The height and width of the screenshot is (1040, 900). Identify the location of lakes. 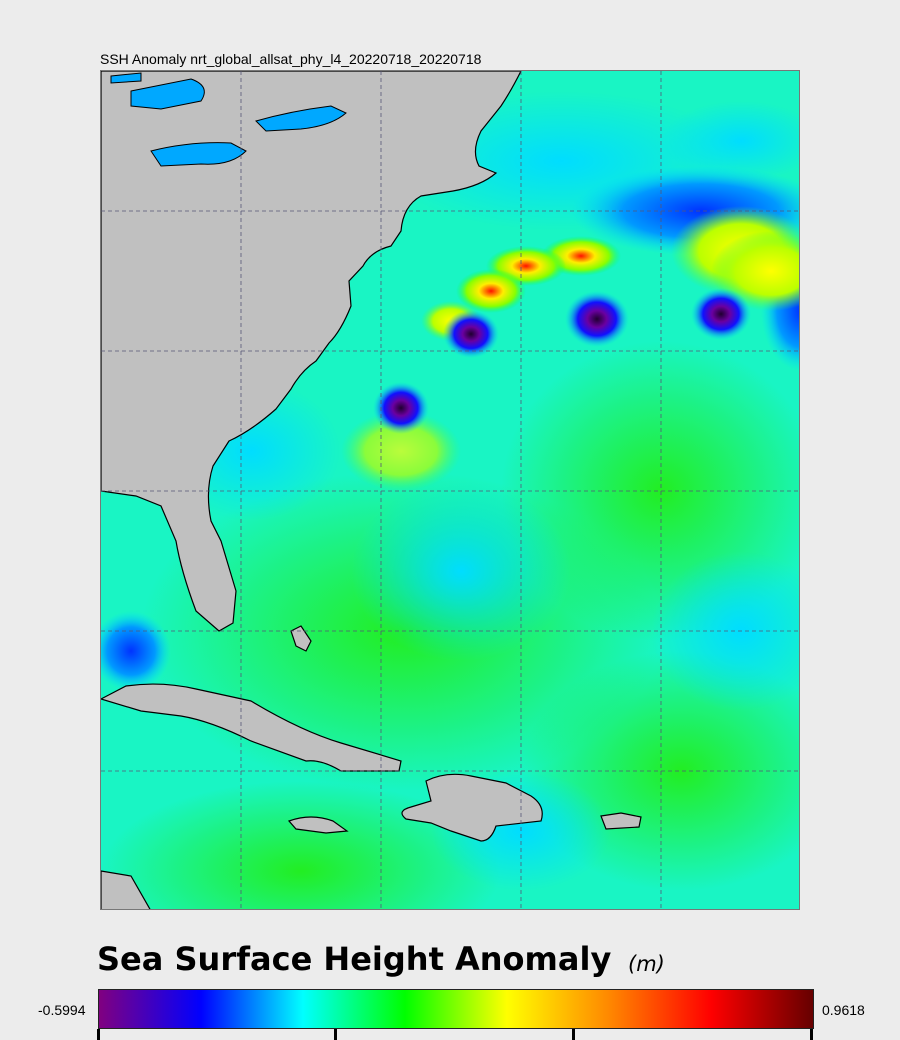
(228, 119).